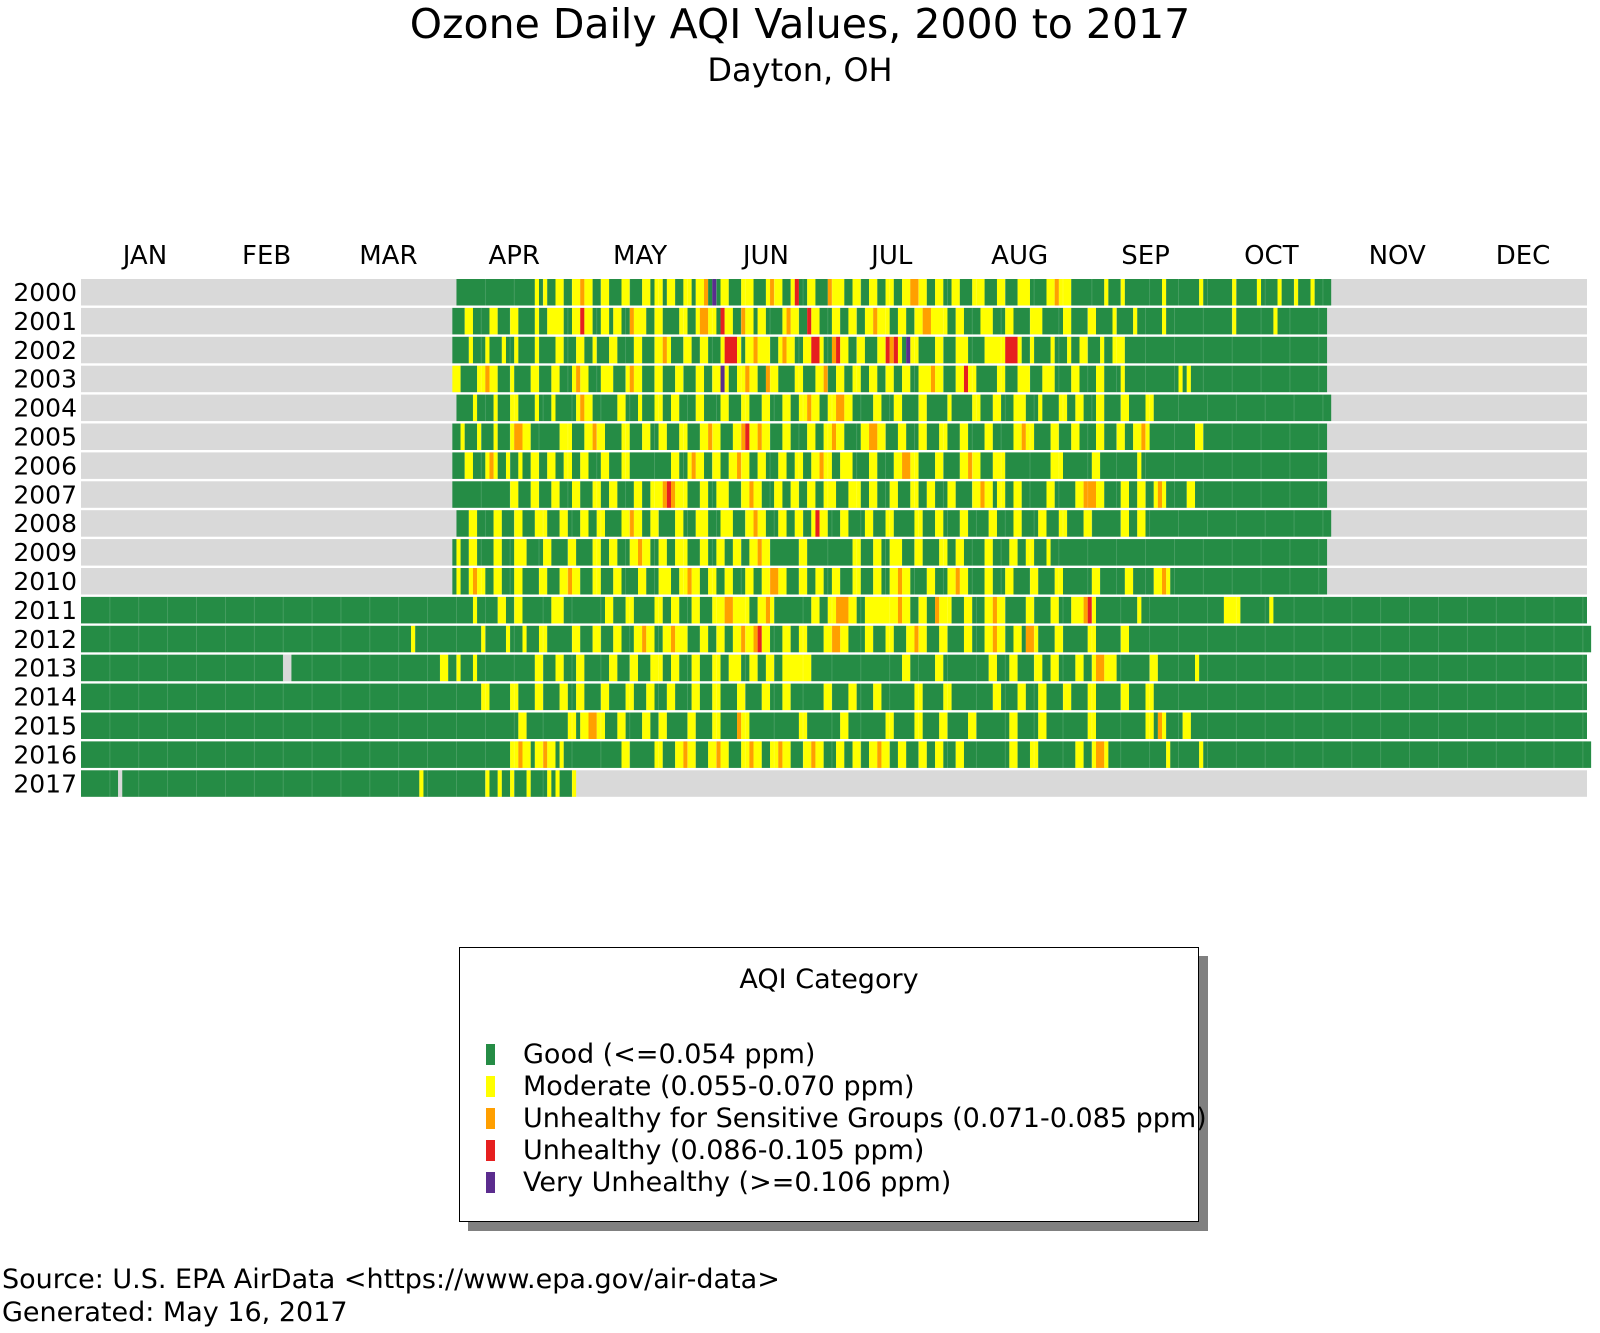 This screenshot has height=1333, width=1600. What do you see at coordinates (45, 494) in the screenshot?
I see `year-label-2007: 2007` at bounding box center [45, 494].